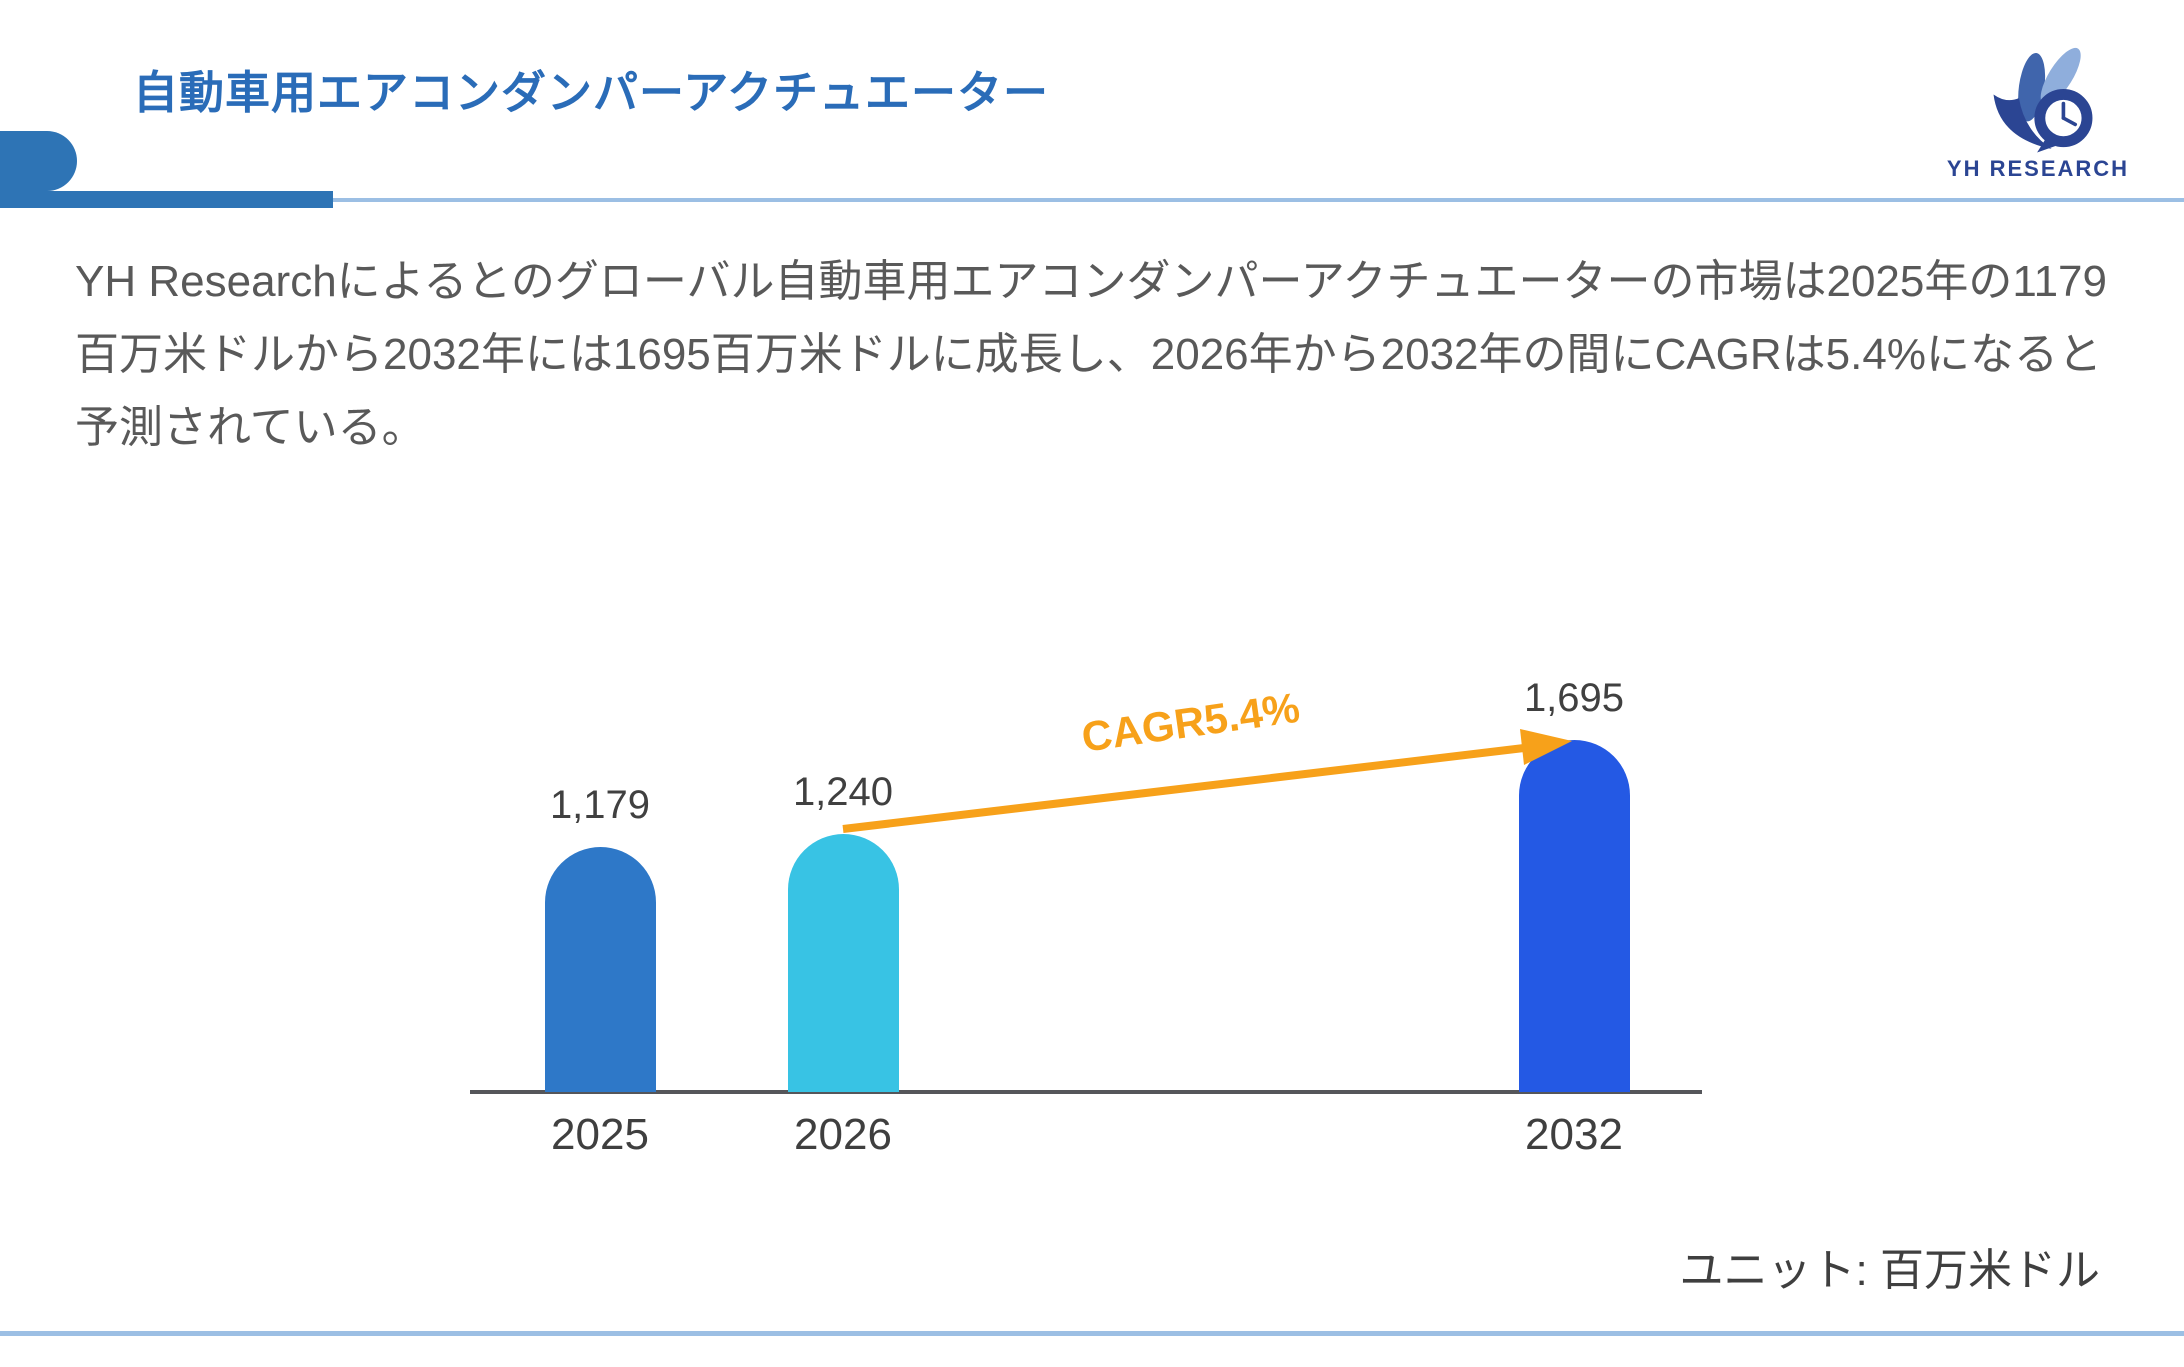 The image size is (2184, 1367). I want to click on logo-brand-text: YH RESEARCH, so click(2038, 168).